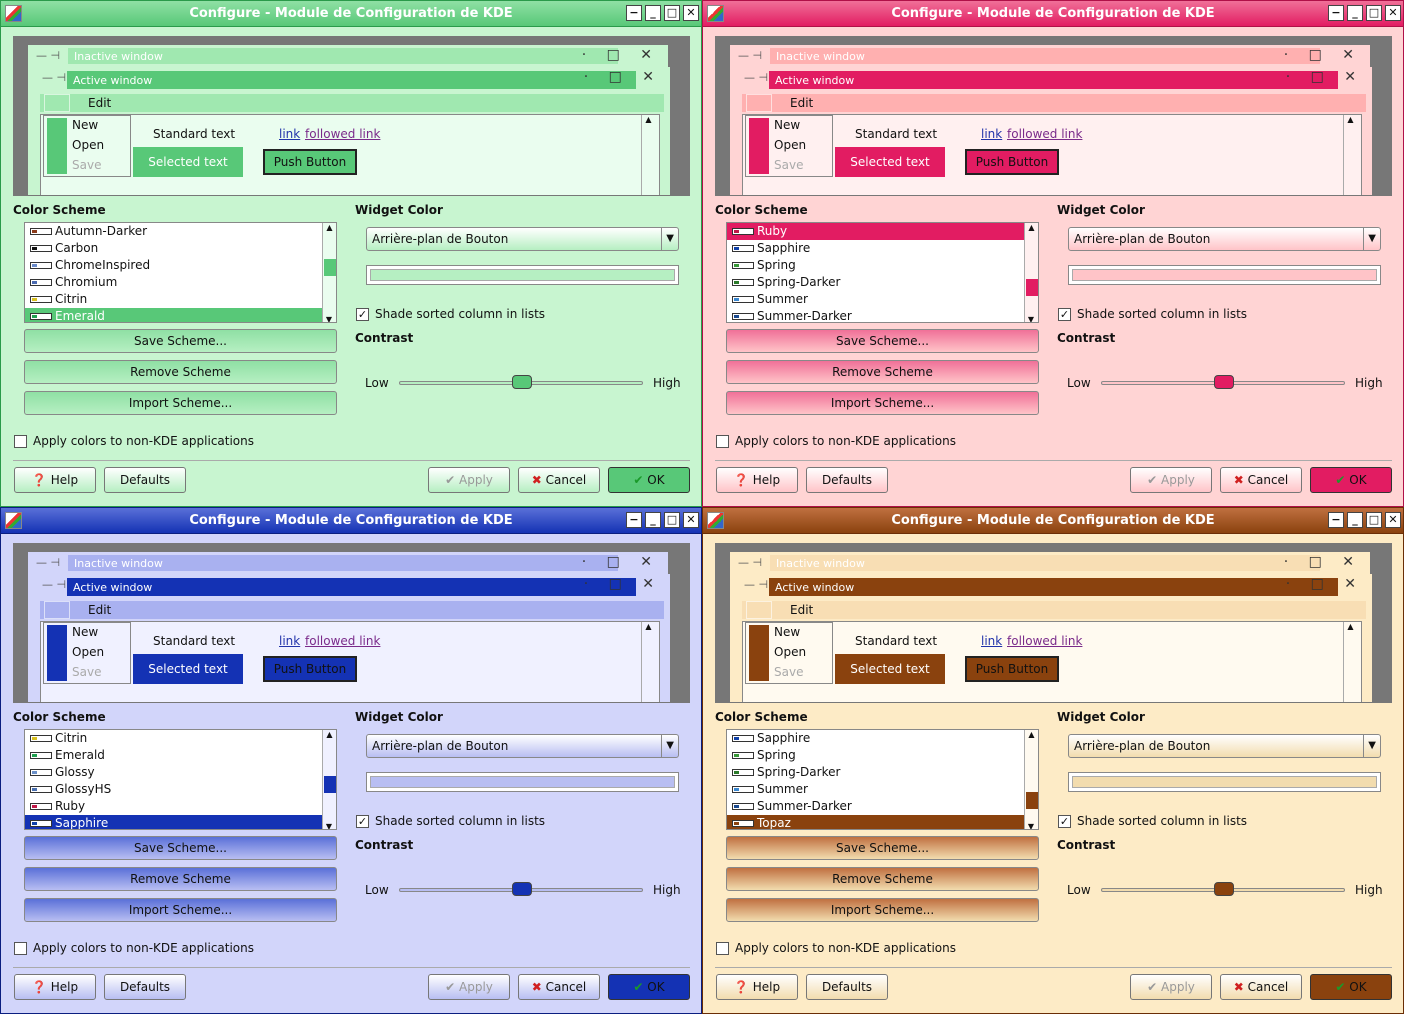 The height and width of the screenshot is (1014, 1404). What do you see at coordinates (882, 315) in the screenshot?
I see `scheme-list-item: Summer-Darker` at bounding box center [882, 315].